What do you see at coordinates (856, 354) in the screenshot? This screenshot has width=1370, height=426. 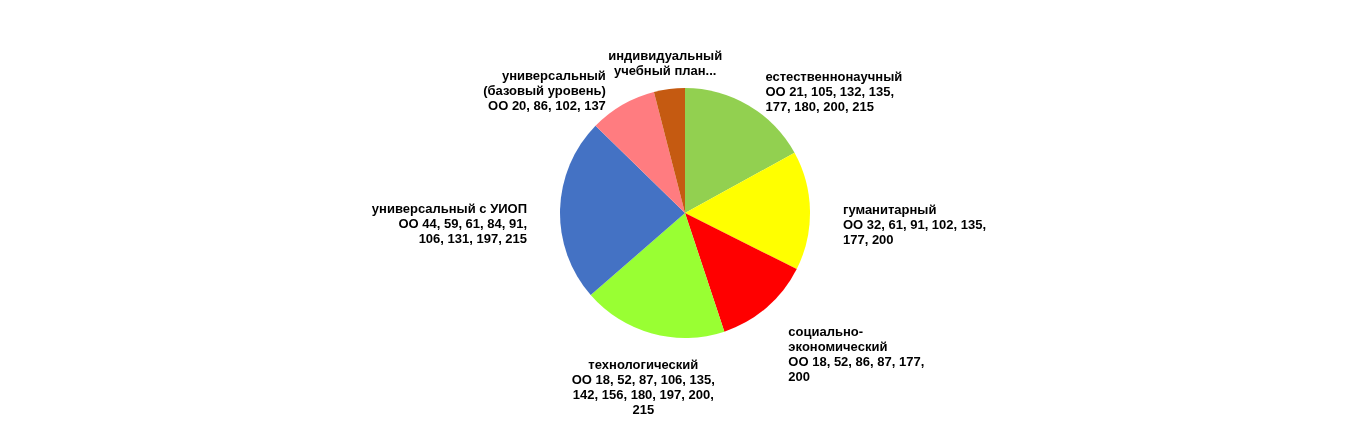 I see `slice-label: социально- экономический ОО 18, 52, 86, 87, 177, 200` at bounding box center [856, 354].